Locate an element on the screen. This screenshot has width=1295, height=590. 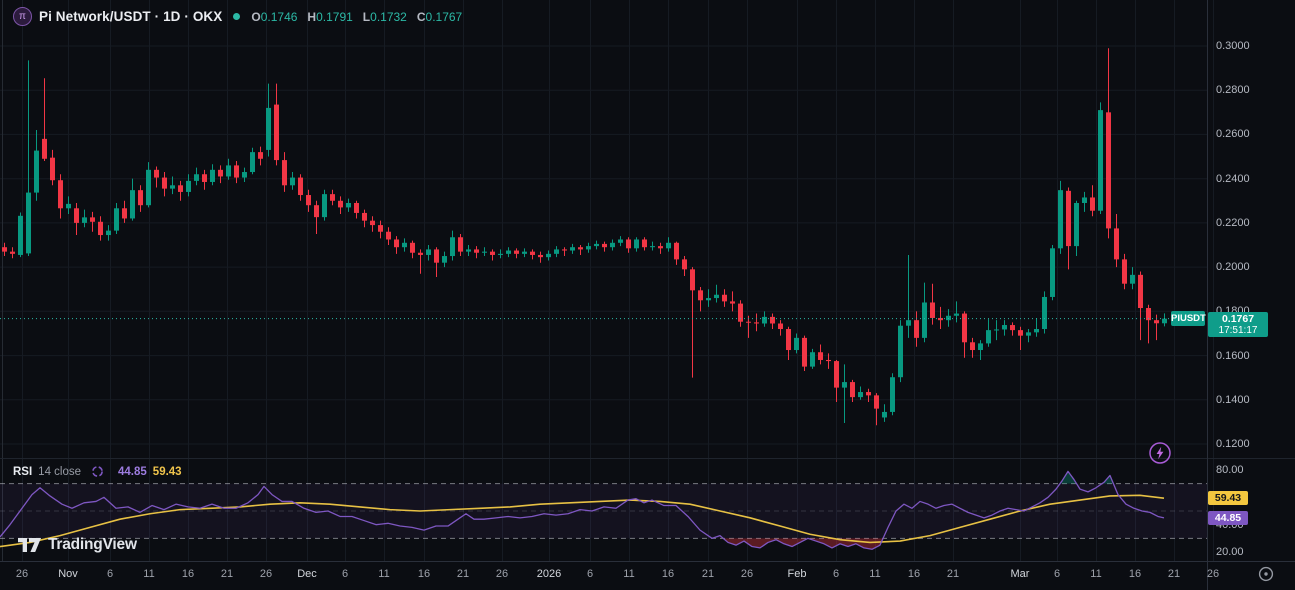
tradingview-logo: TradingView is located at coordinates (77, 545).